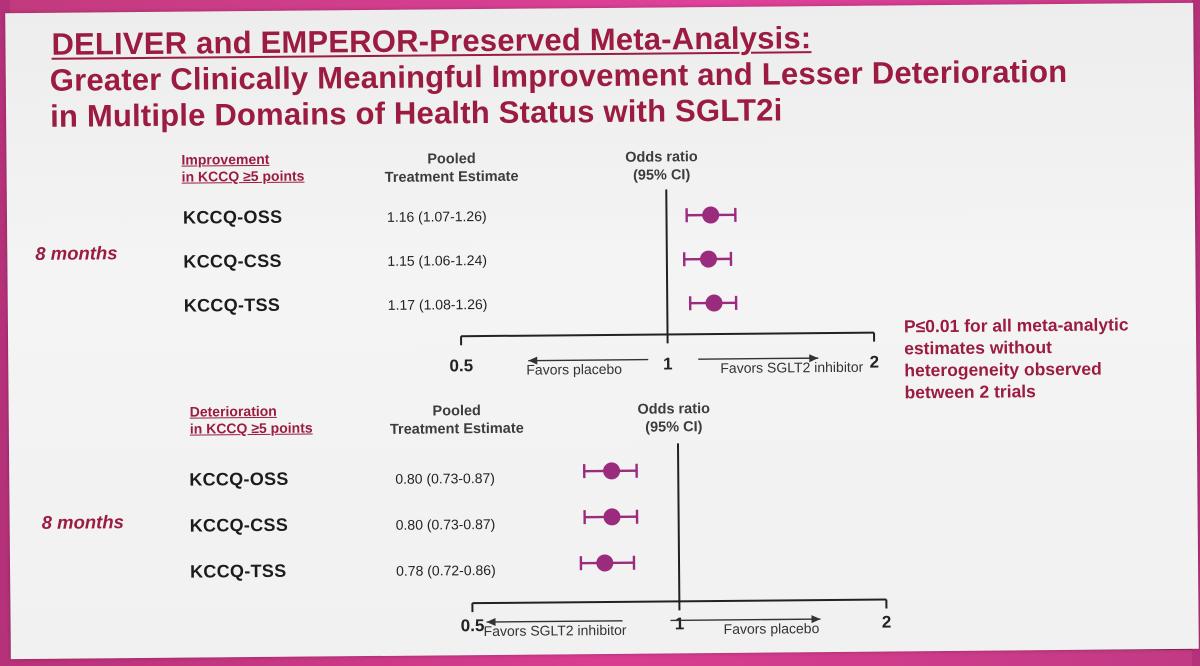 This screenshot has width=1200, height=666. What do you see at coordinates (667, 262) in the screenshot?
I see `improvement-reference-line` at bounding box center [667, 262].